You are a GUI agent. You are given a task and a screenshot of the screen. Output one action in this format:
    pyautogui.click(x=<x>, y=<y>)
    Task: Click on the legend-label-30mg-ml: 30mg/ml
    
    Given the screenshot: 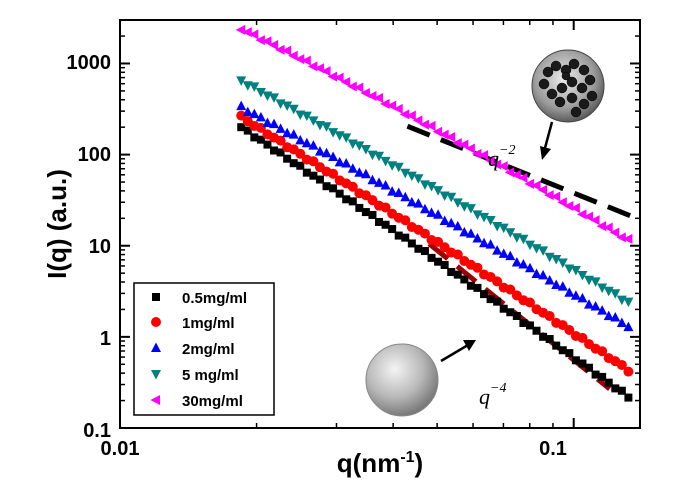 What is the action you would take?
    pyautogui.click(x=212, y=401)
    